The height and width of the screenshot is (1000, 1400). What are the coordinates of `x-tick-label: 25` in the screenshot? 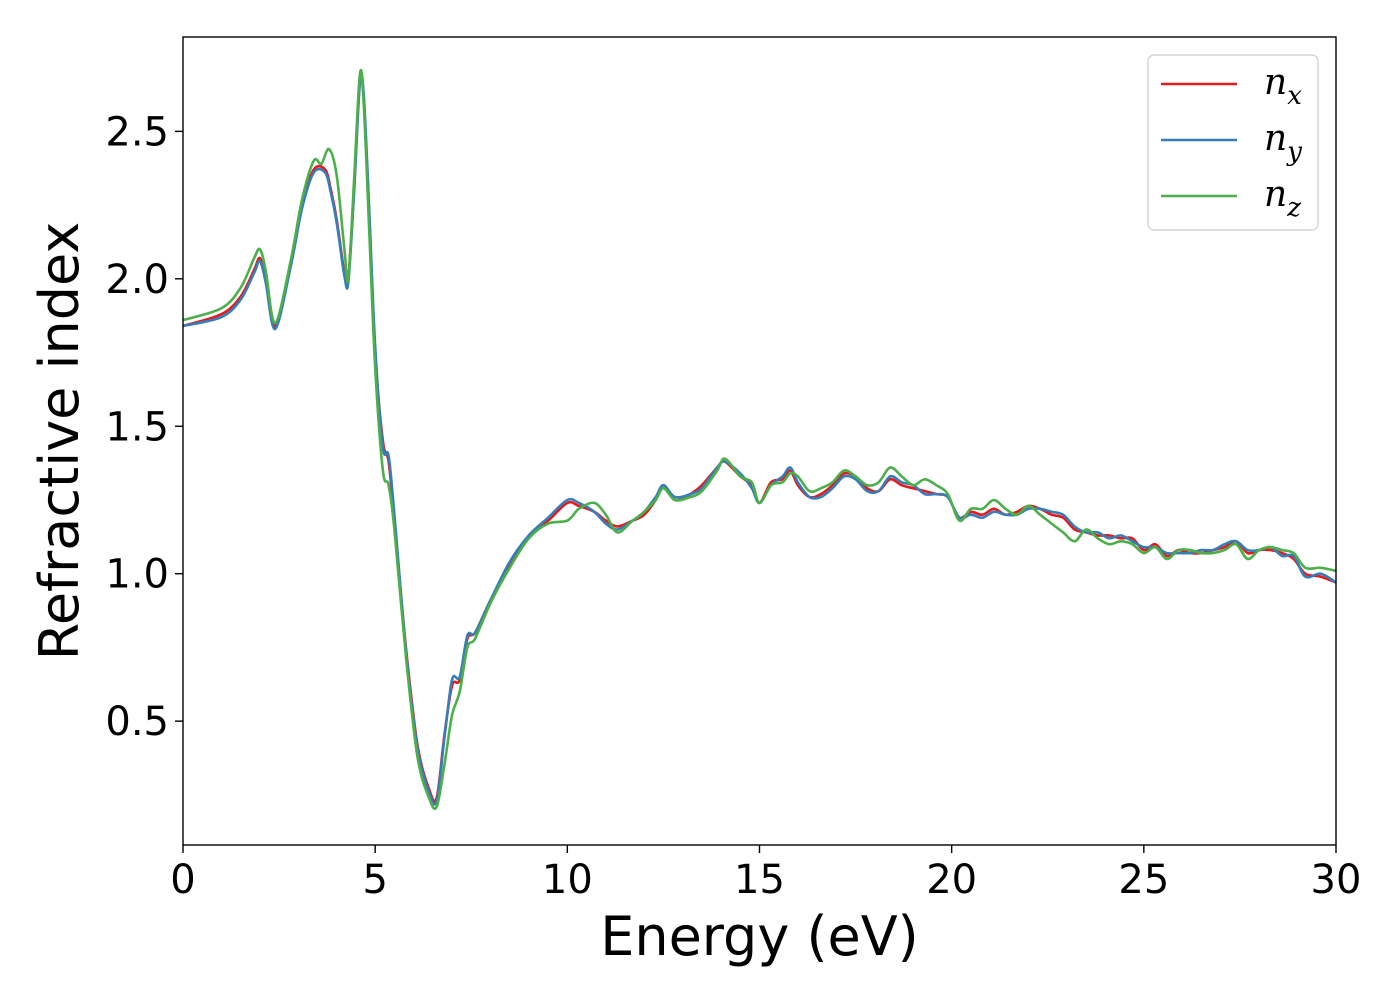 It's located at (1143, 880).